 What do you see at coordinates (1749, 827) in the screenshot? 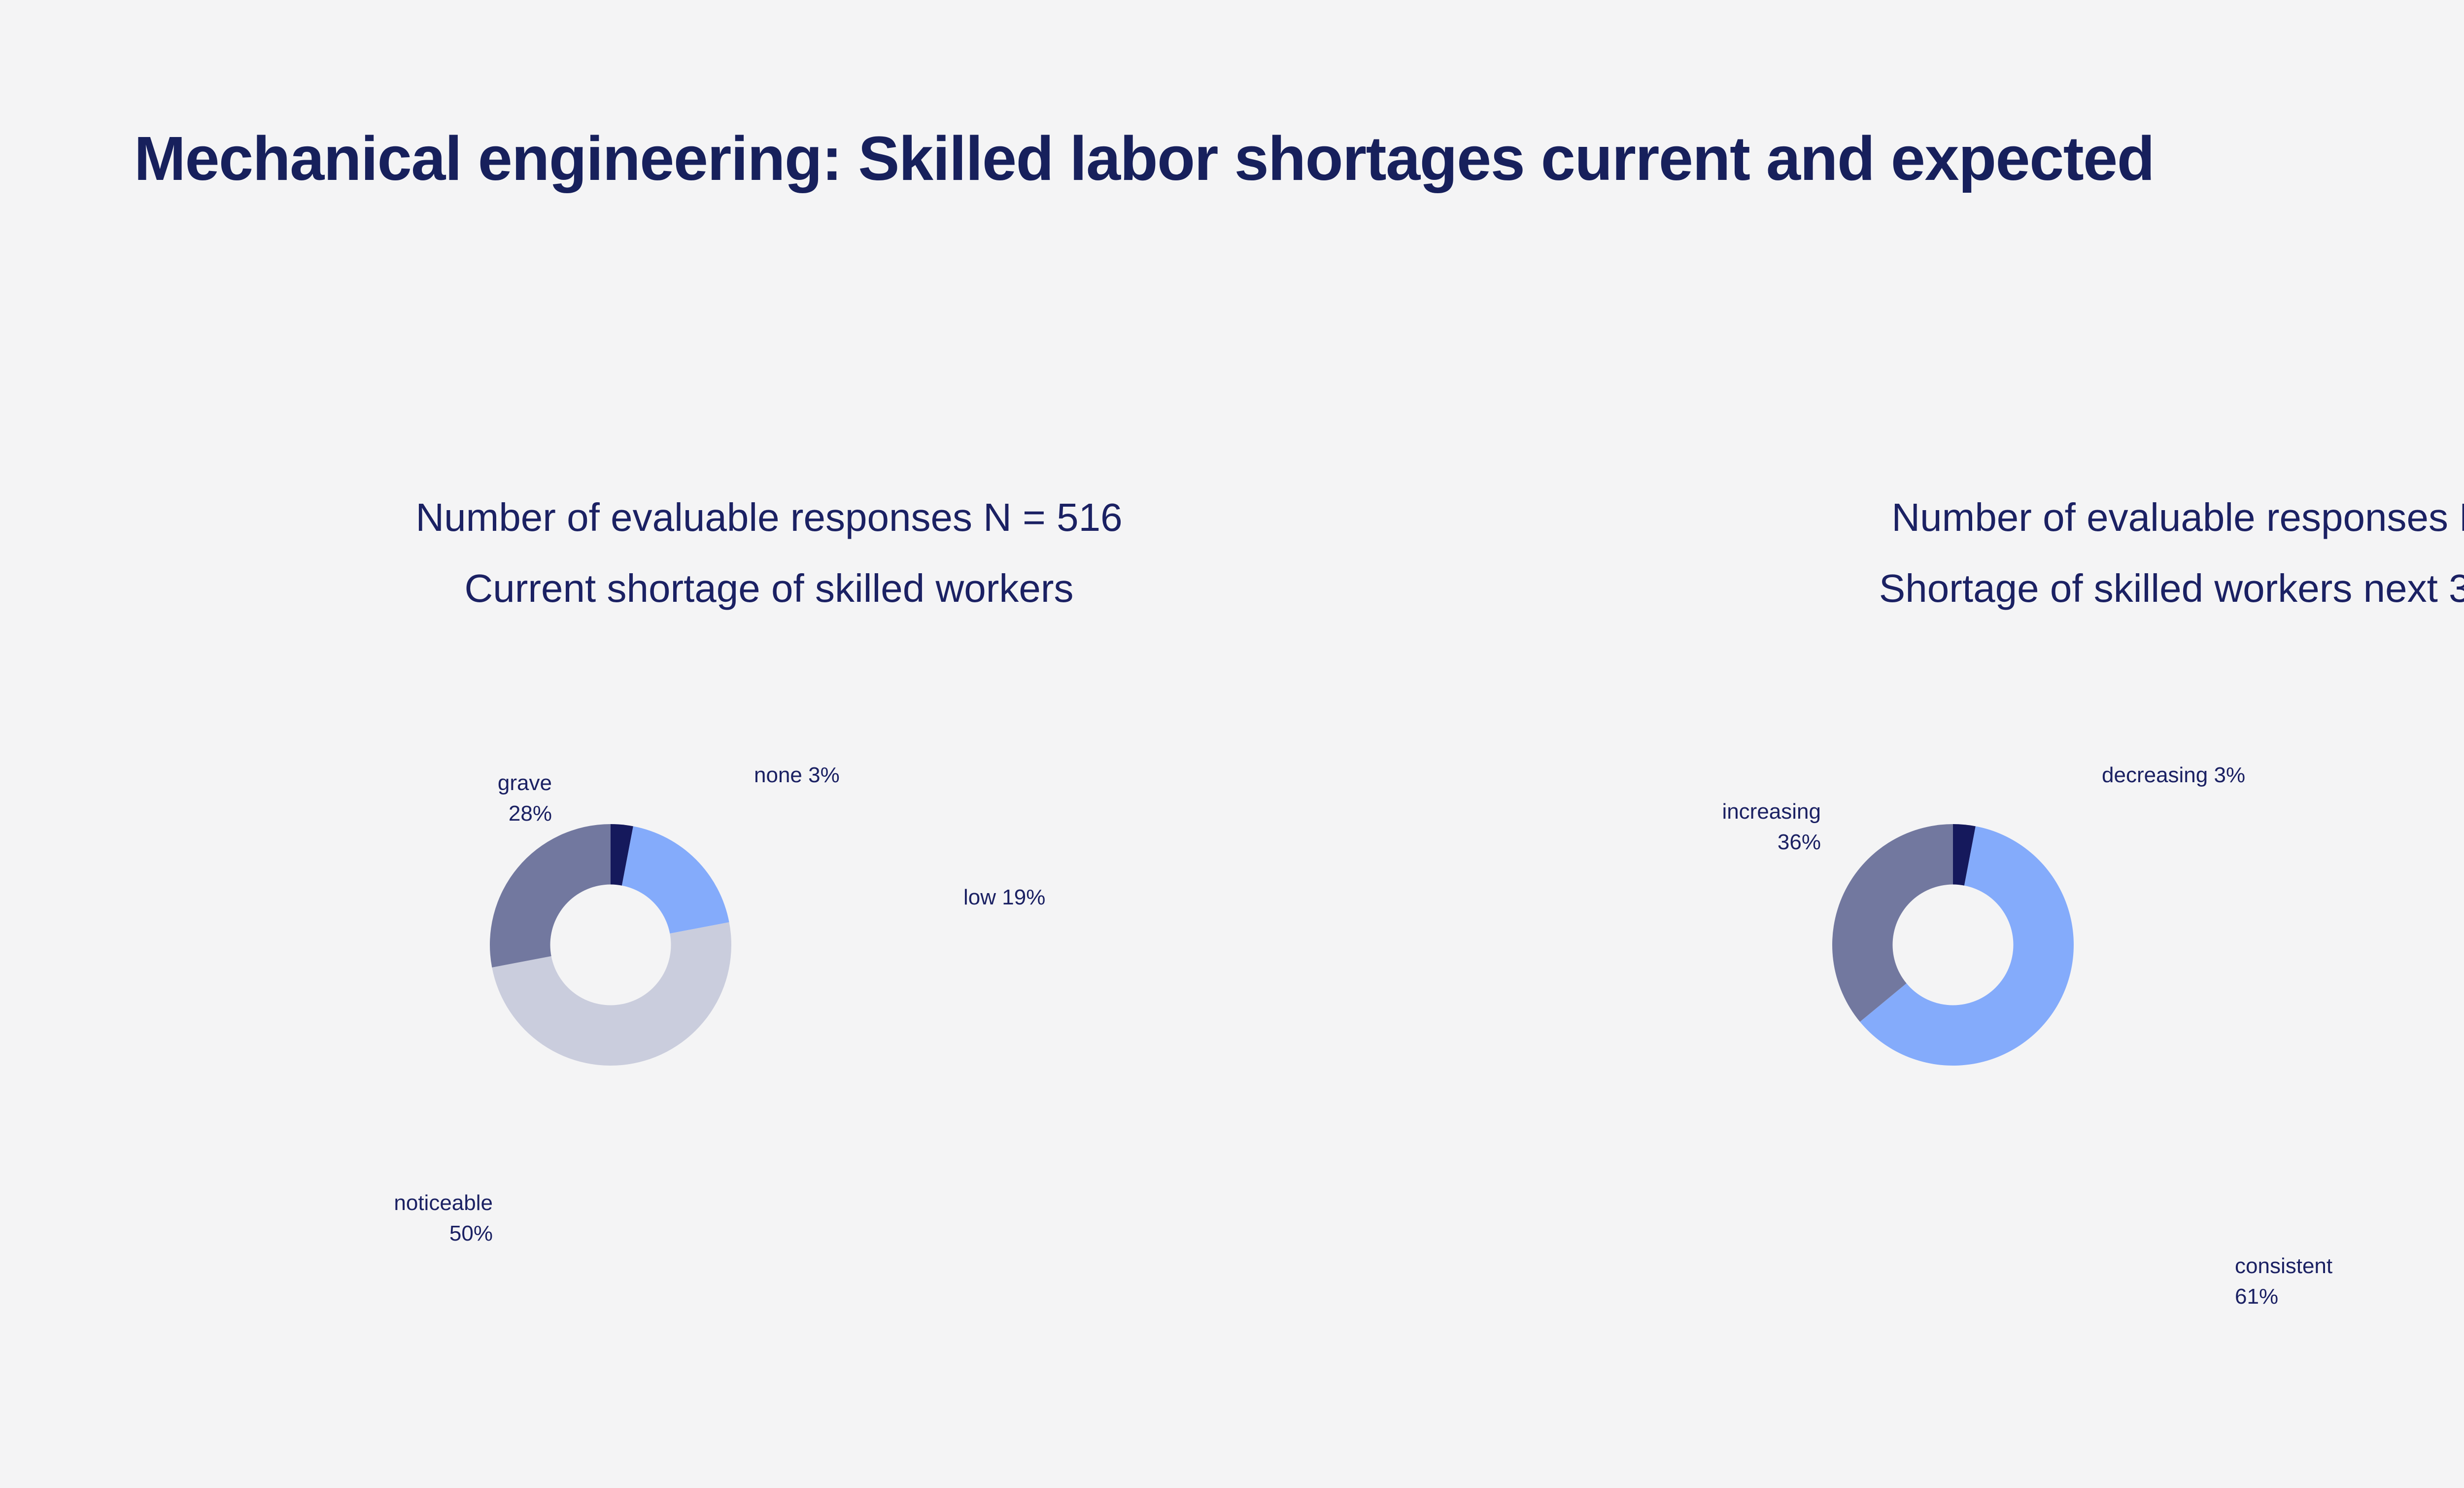
I see `slice-label-increasing: increasing 36%` at bounding box center [1749, 827].